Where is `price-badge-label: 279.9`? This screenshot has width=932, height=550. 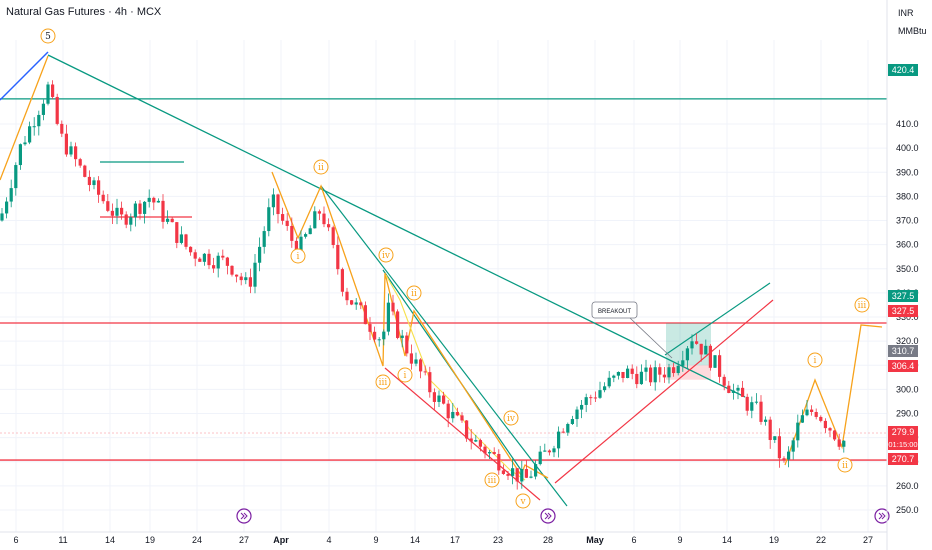
price-badge-label: 279.9 is located at coordinates (903, 432).